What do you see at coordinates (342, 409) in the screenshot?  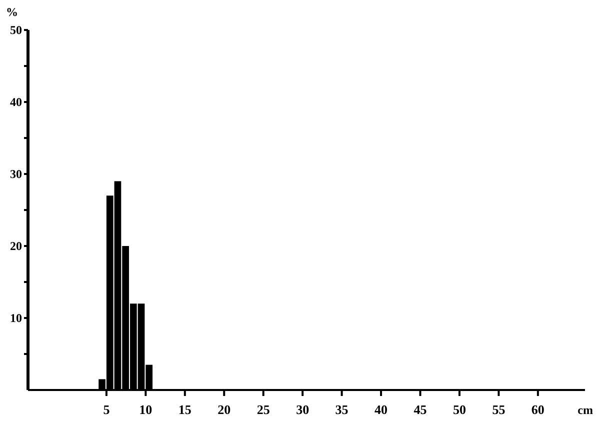 I see `x-tick-label: 35` at bounding box center [342, 409].